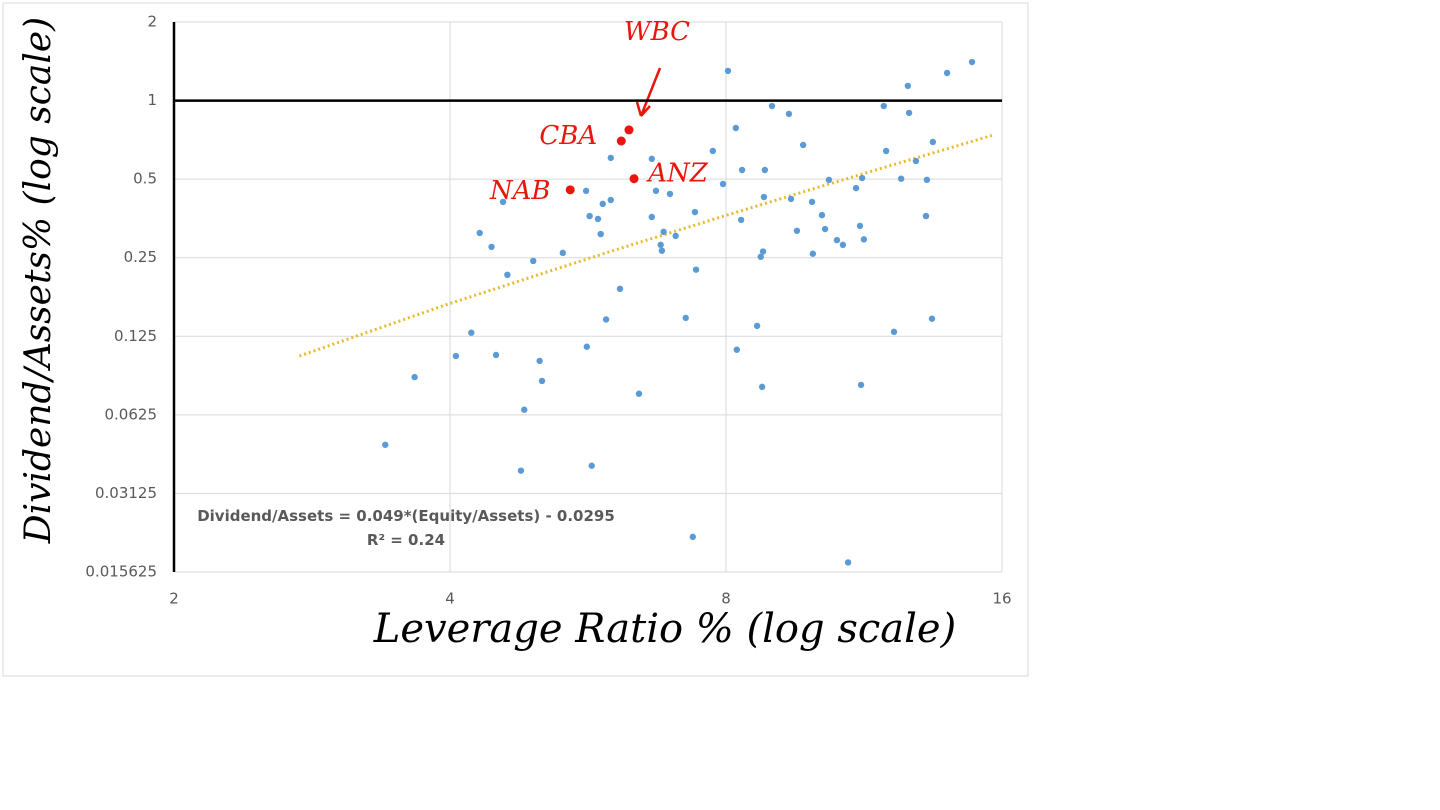  I want to click on x-tick-label: 16, so click(1001, 599).